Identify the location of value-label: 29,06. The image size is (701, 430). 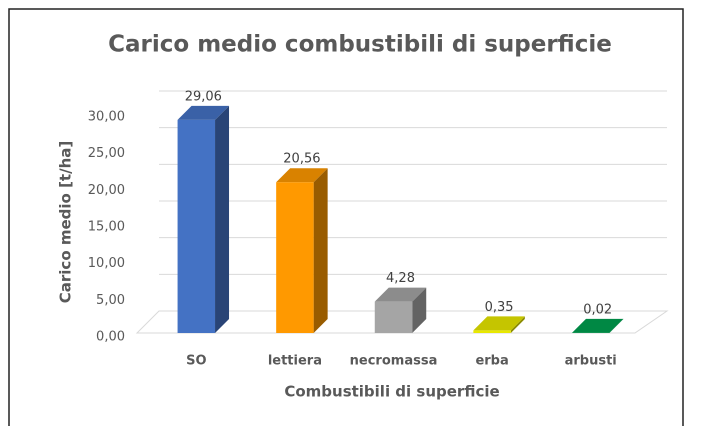
(203, 96).